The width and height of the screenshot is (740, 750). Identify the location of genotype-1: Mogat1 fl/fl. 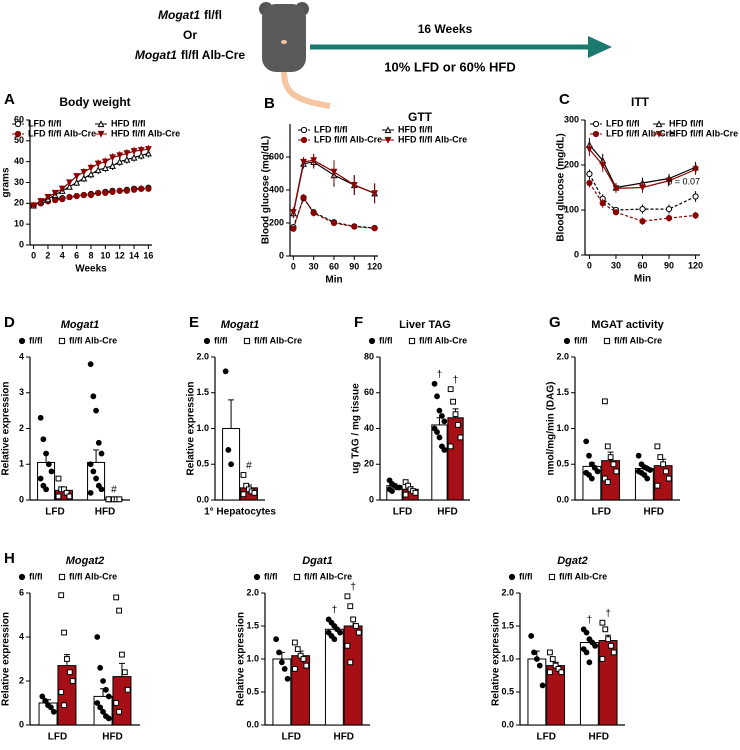
(190, 15).